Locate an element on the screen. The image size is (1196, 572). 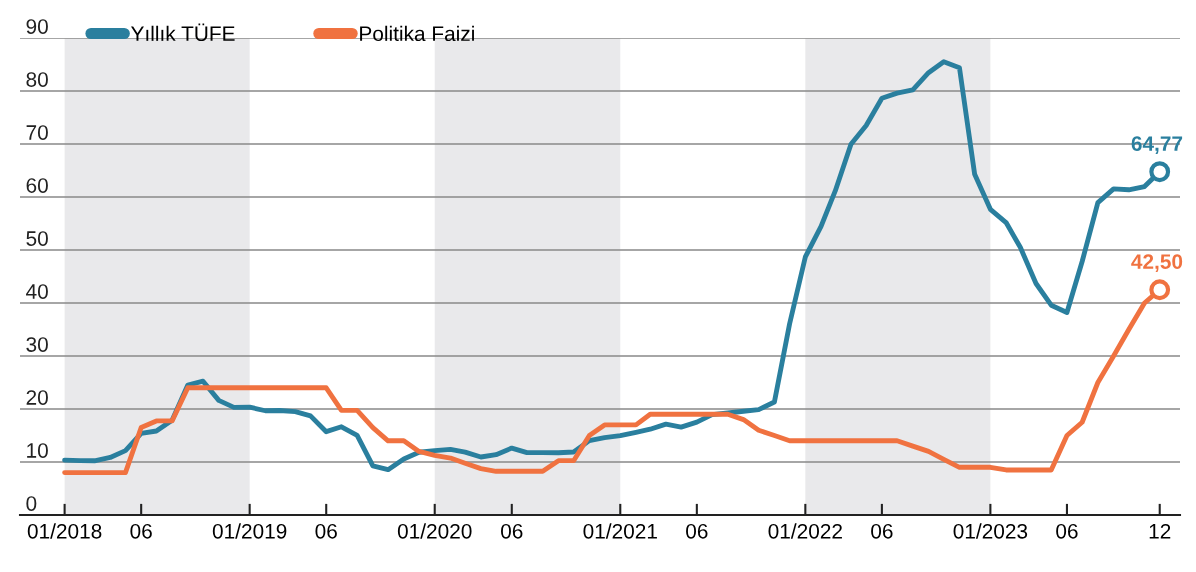
x-tick-label: 01/2022 is located at coordinates (805, 531).